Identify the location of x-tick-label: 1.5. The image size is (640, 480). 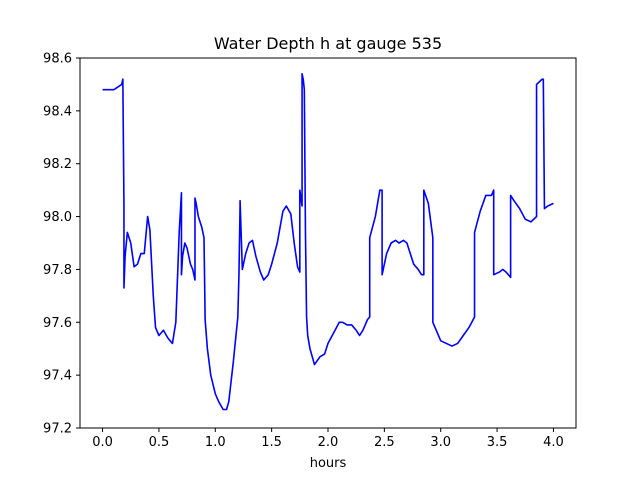
(271, 442).